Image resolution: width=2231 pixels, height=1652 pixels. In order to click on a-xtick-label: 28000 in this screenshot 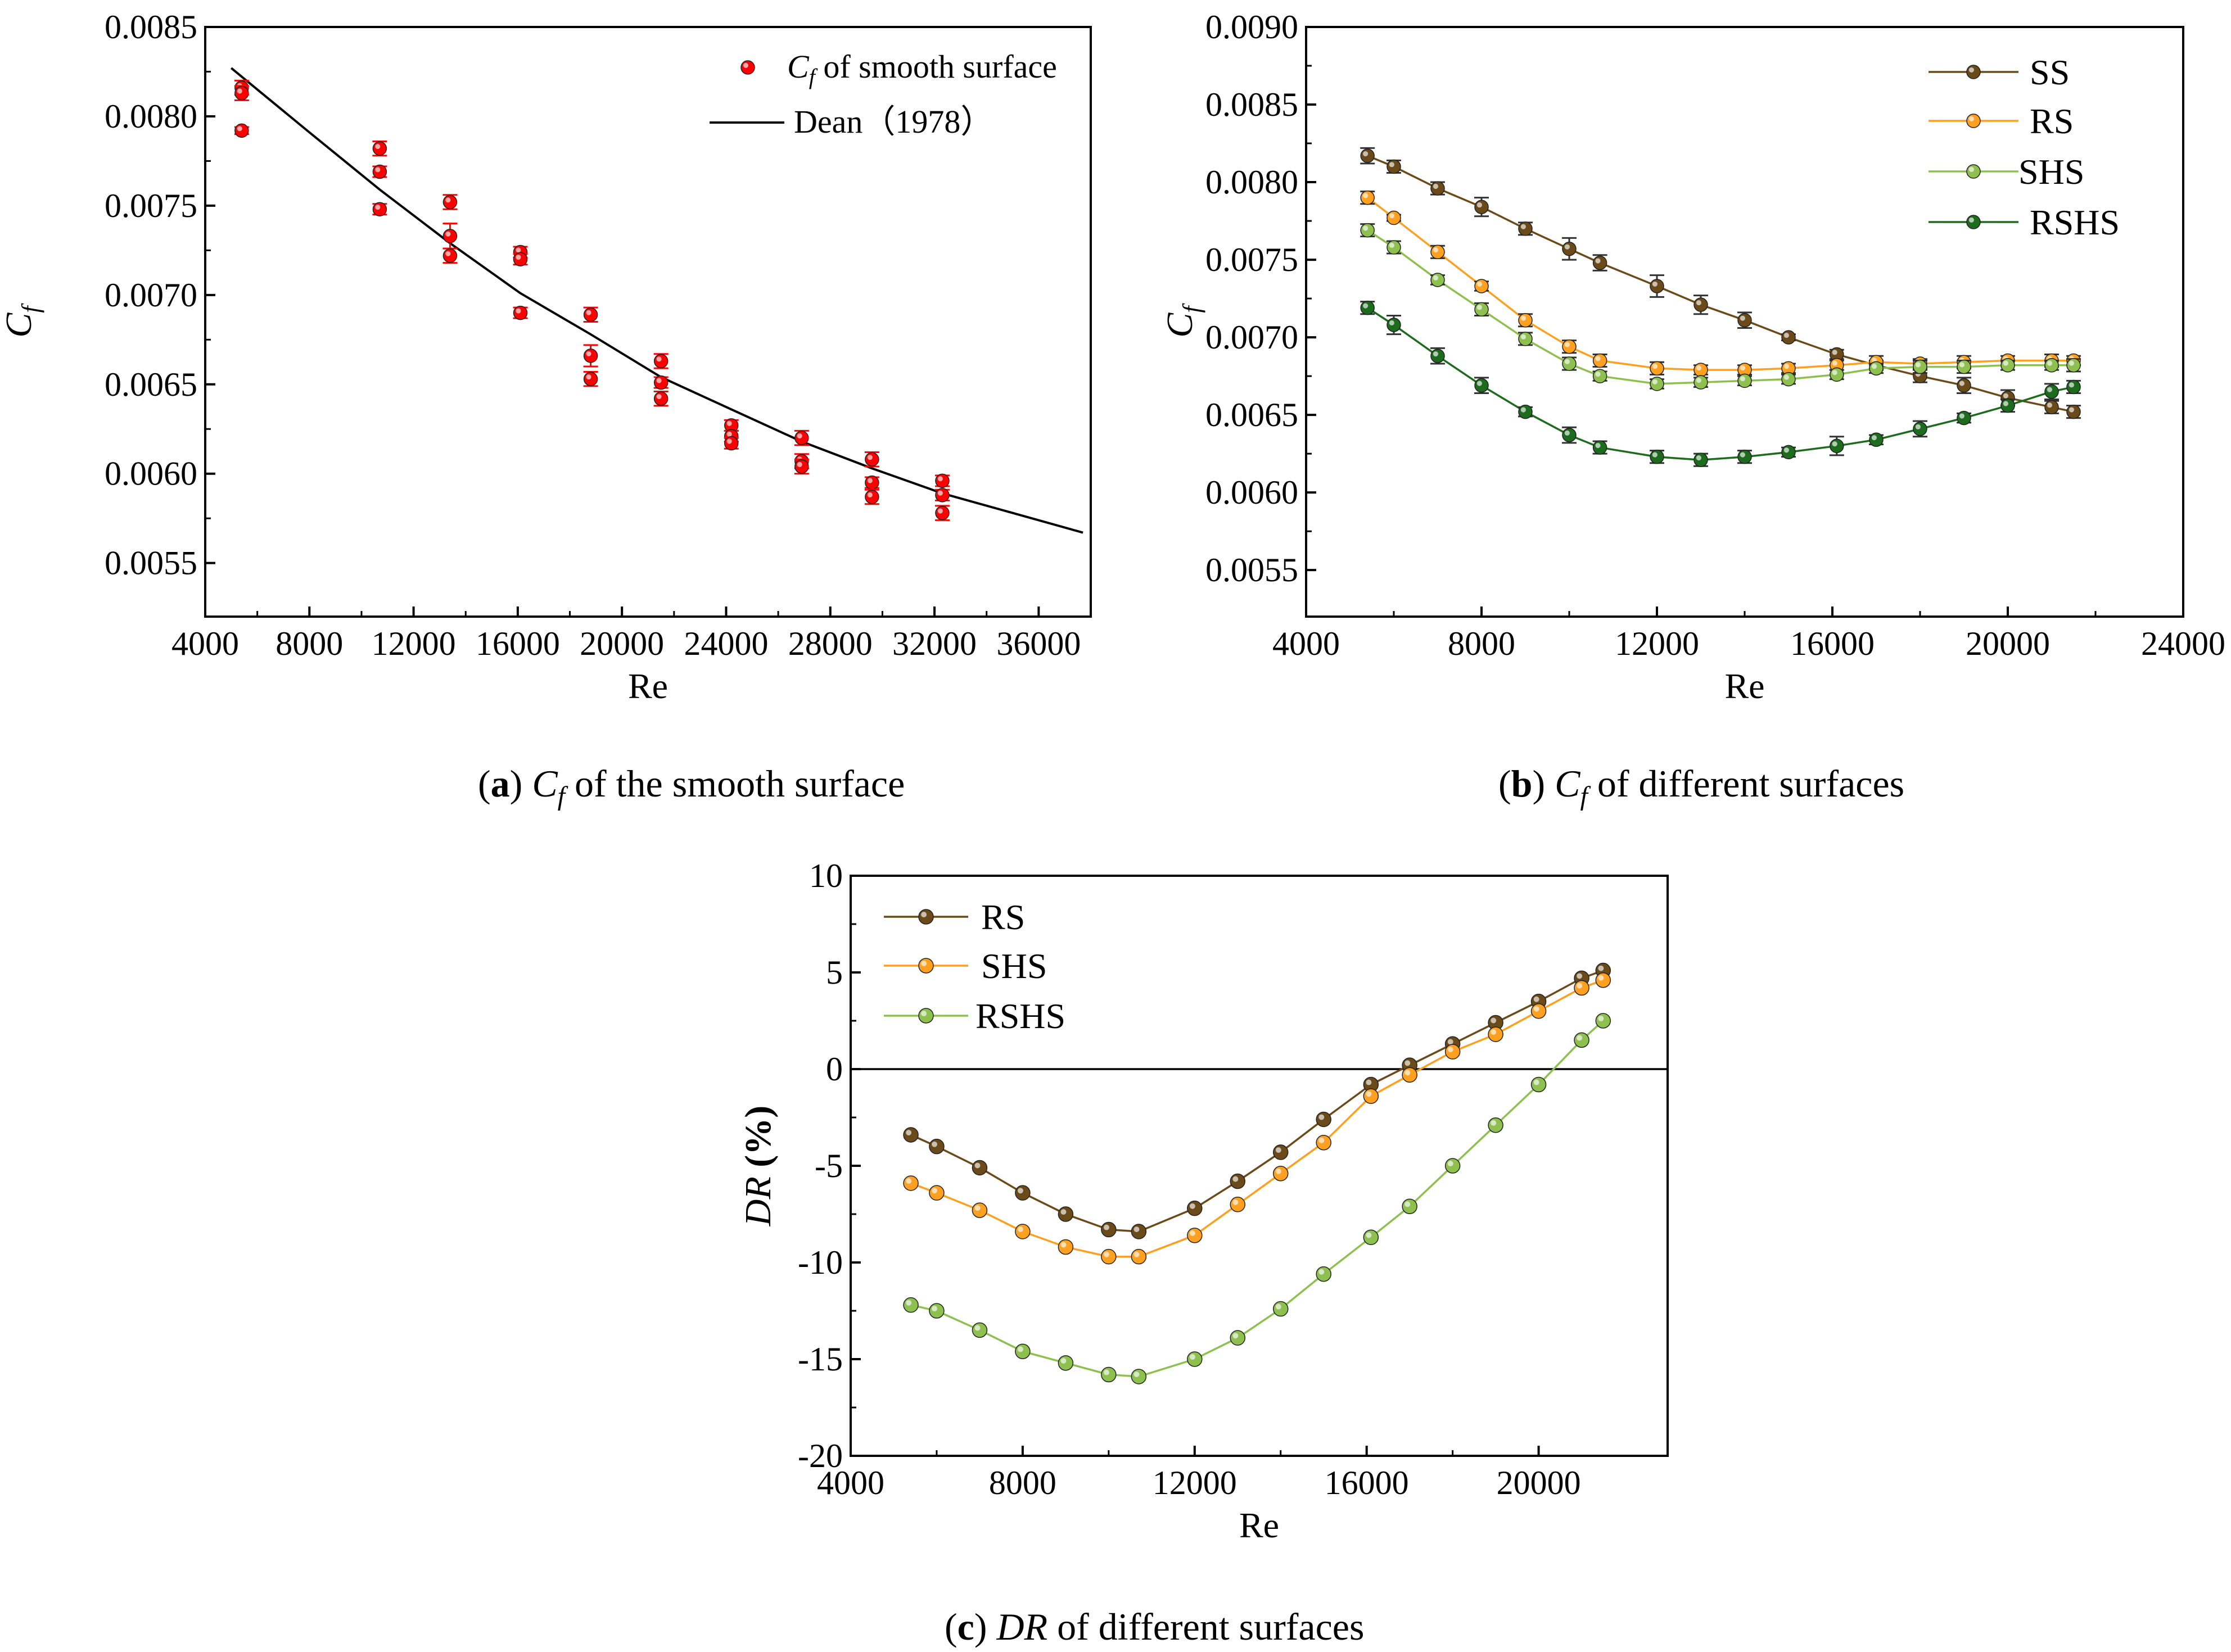, I will do `click(831, 643)`.